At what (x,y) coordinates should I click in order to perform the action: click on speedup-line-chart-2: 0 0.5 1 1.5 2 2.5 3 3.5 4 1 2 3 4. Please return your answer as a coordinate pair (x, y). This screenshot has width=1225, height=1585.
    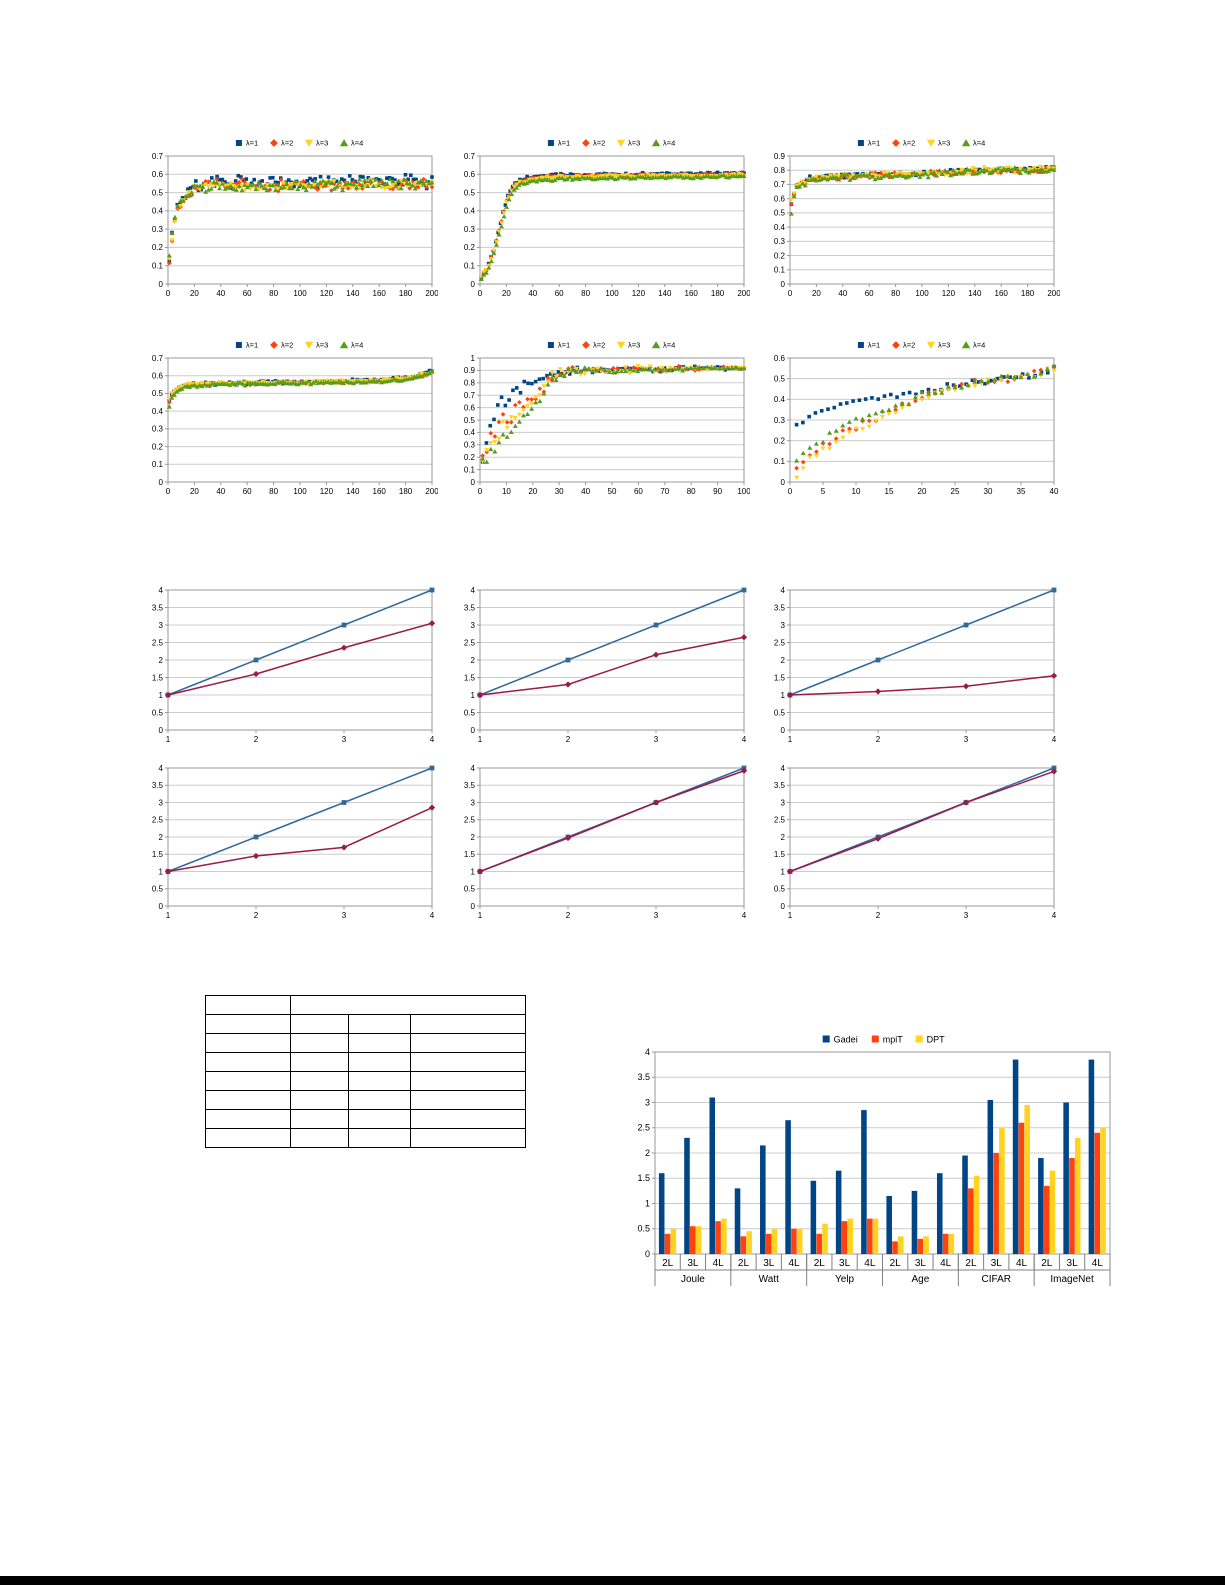
    Looking at the image, I should click on (598, 664).